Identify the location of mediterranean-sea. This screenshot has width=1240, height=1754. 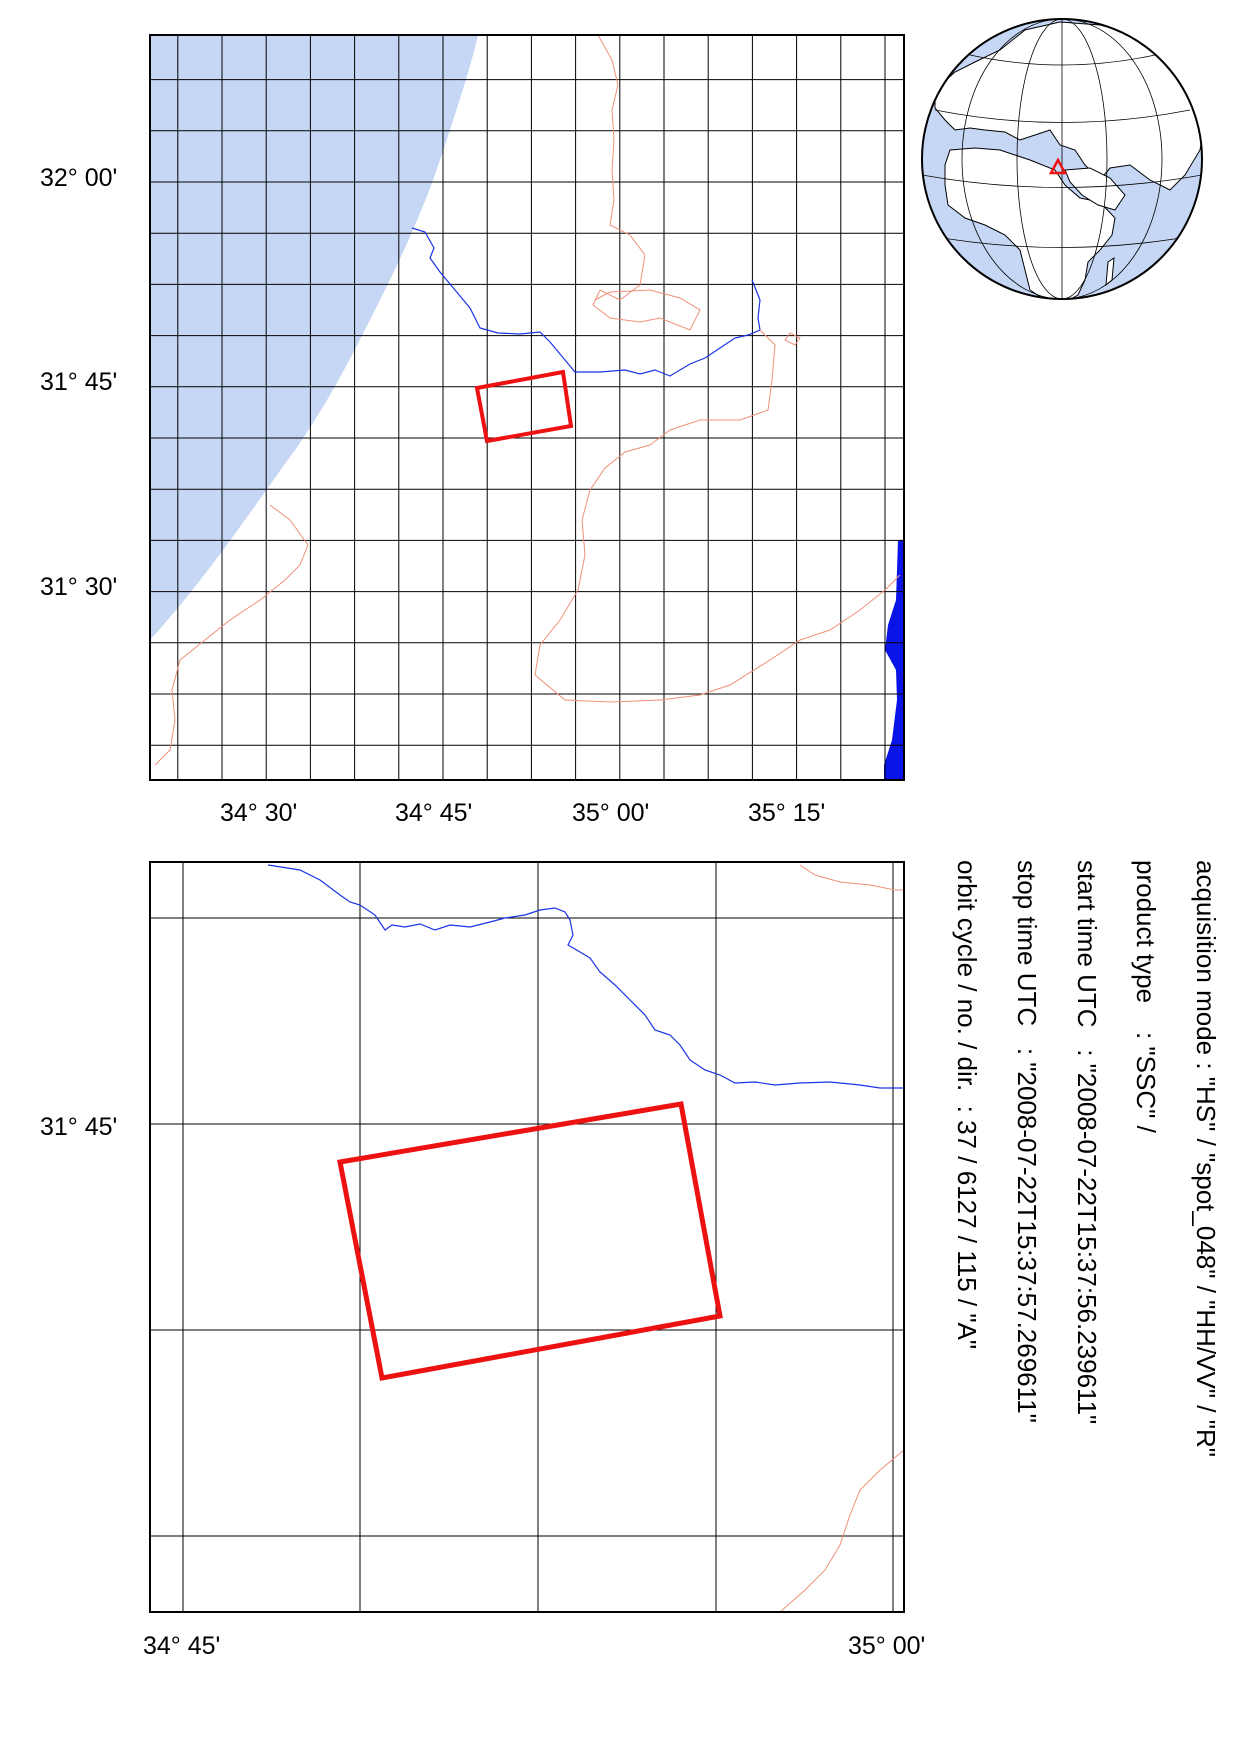
(314, 337).